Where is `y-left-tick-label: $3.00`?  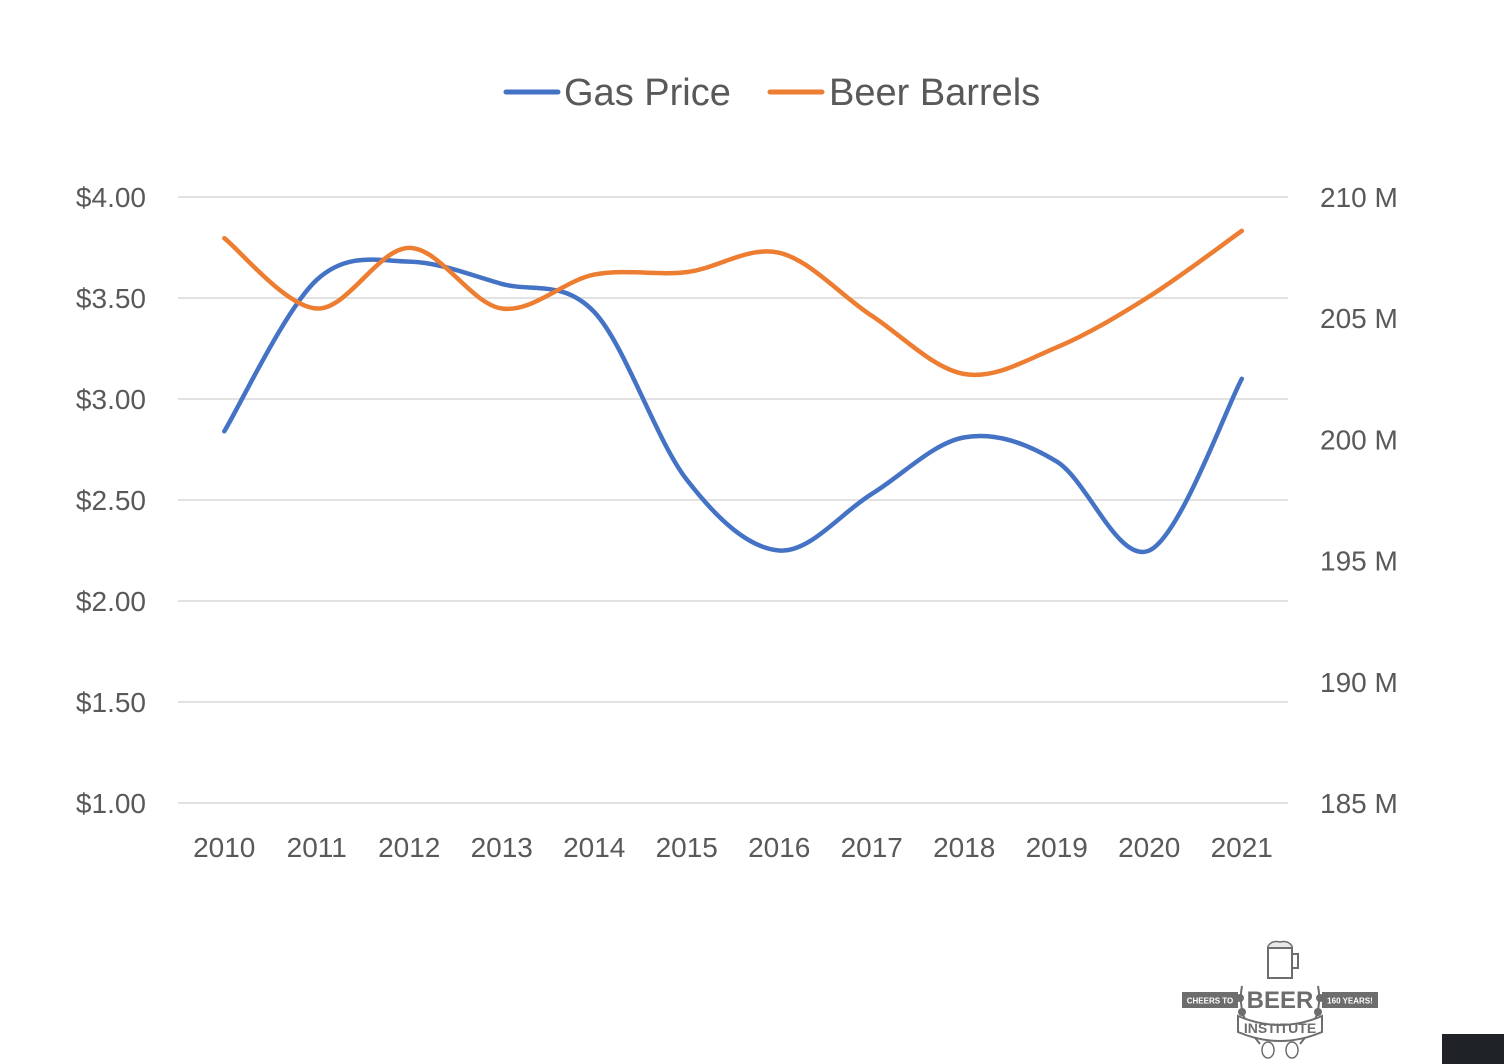
y-left-tick-label: $3.00 is located at coordinates (111, 399).